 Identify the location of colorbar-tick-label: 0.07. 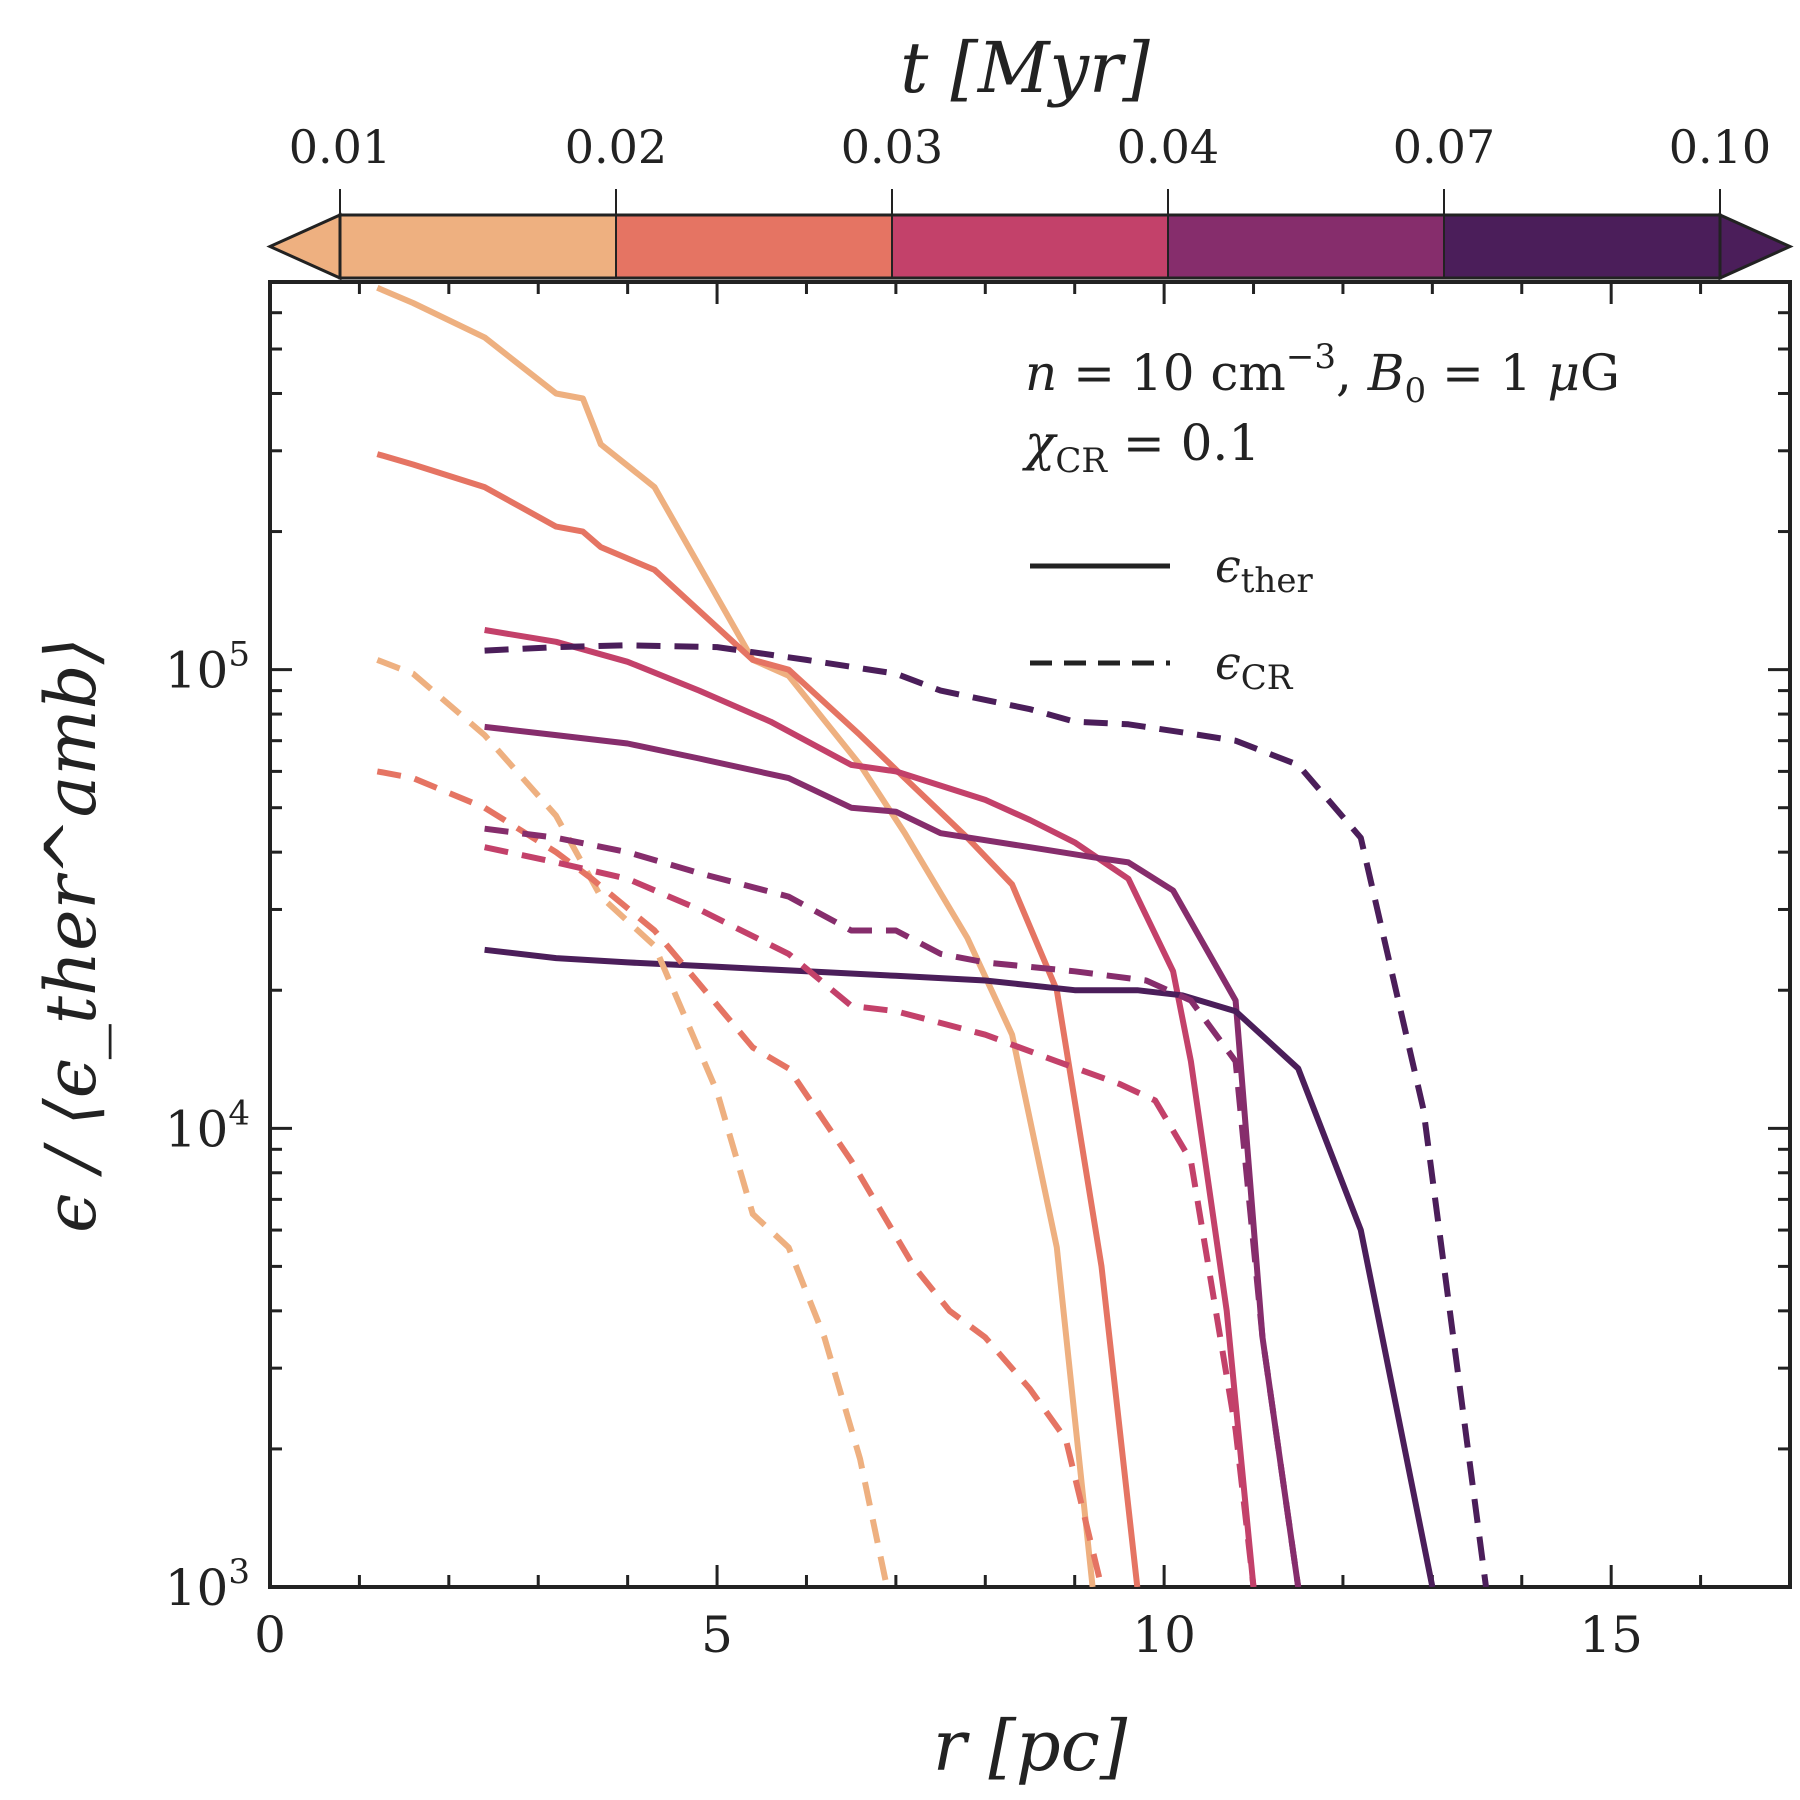
(1444, 147).